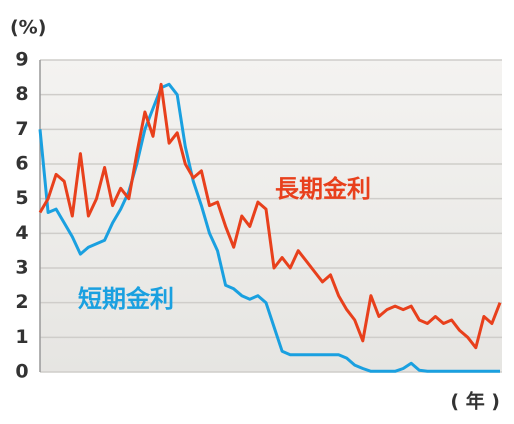  I want to click on y-tick-label: 9, so click(21, 60).